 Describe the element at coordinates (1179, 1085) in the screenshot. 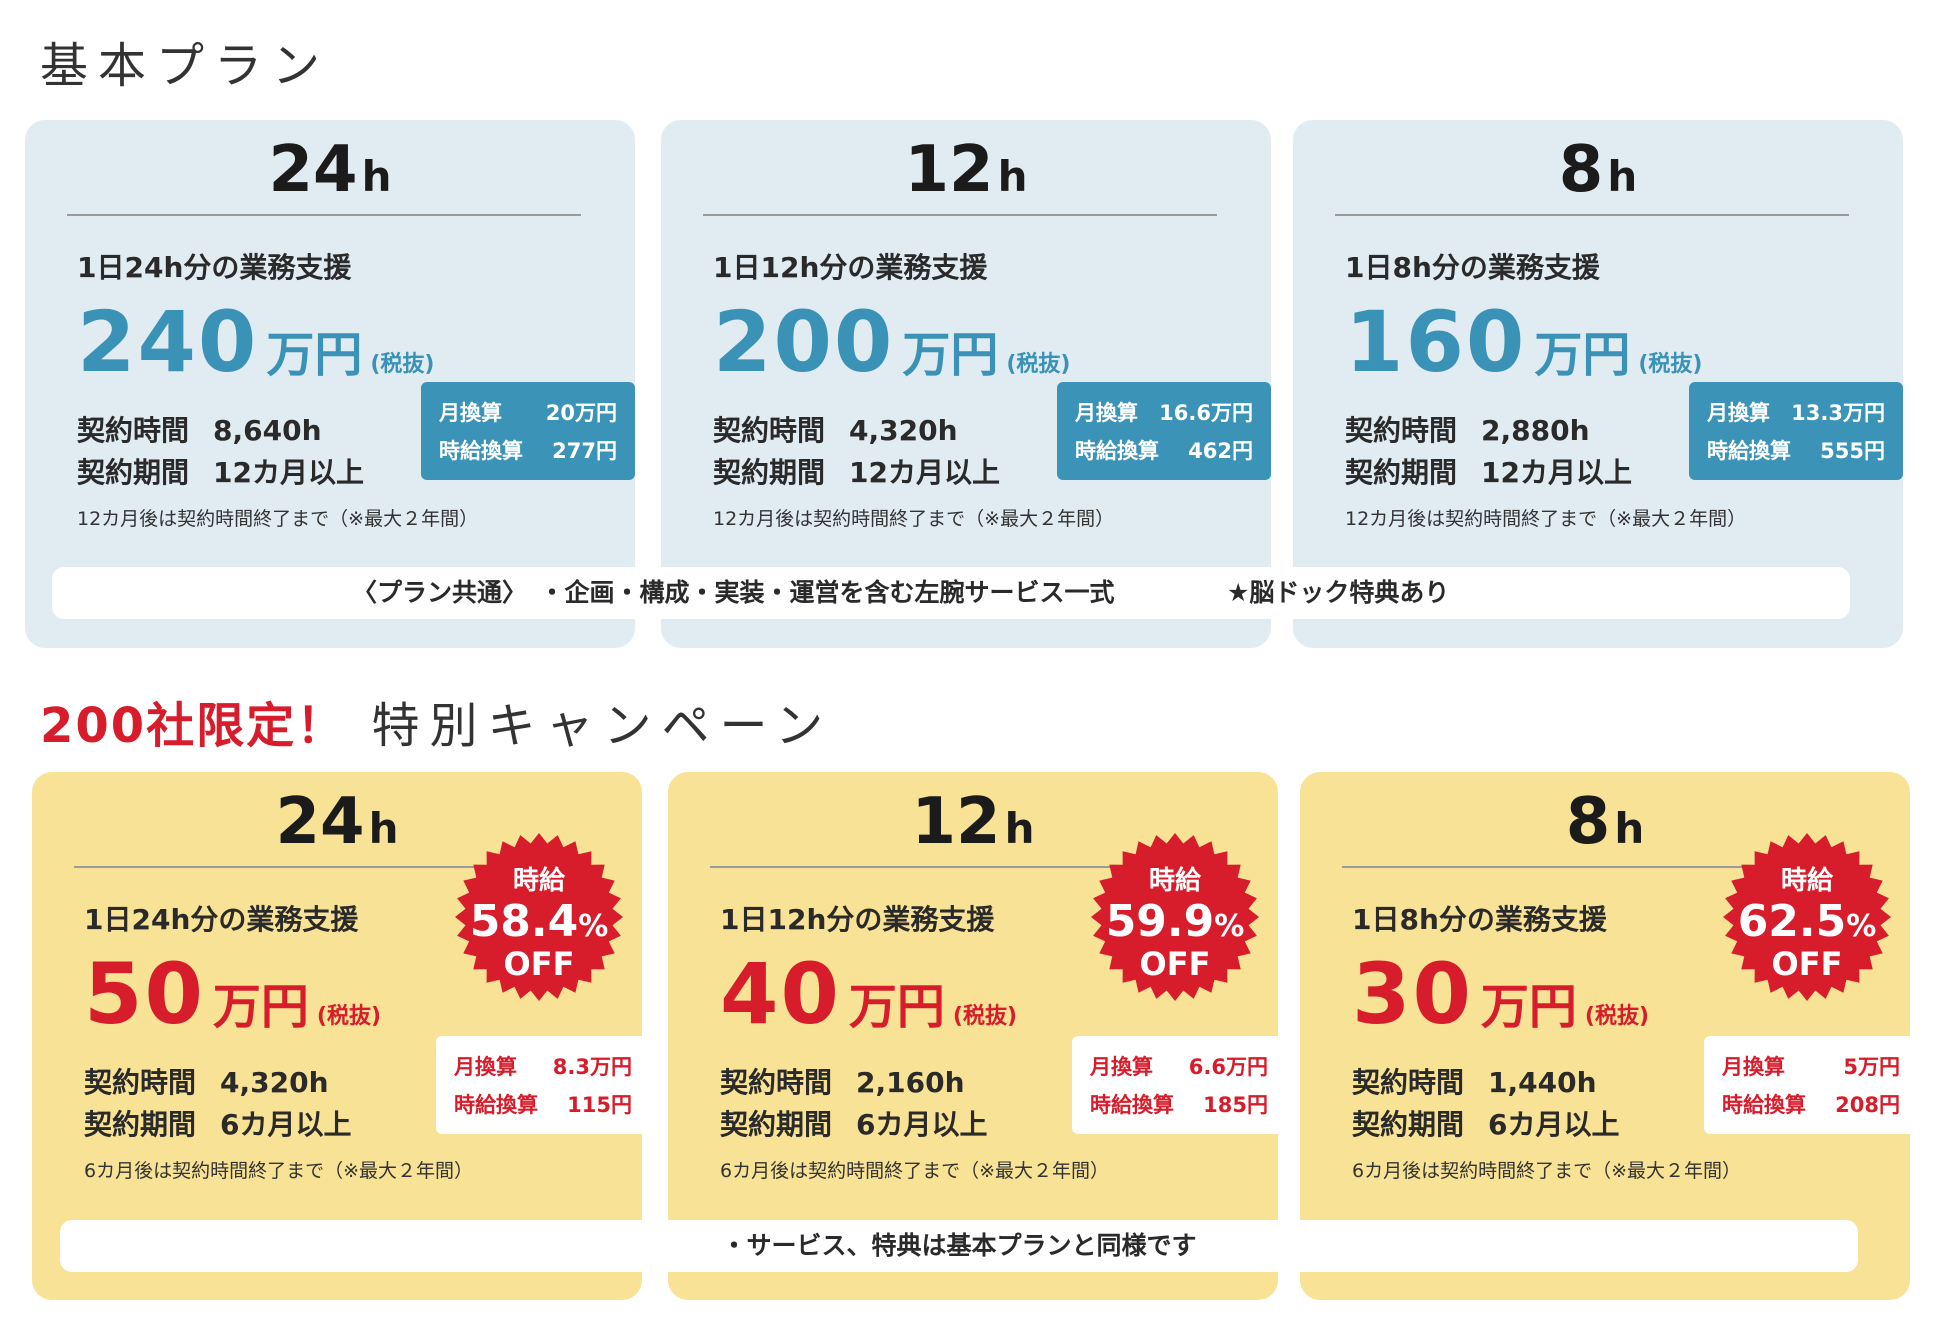

I see `conversion-box: 月換算 6.6万円 時給換算 185円` at that location.